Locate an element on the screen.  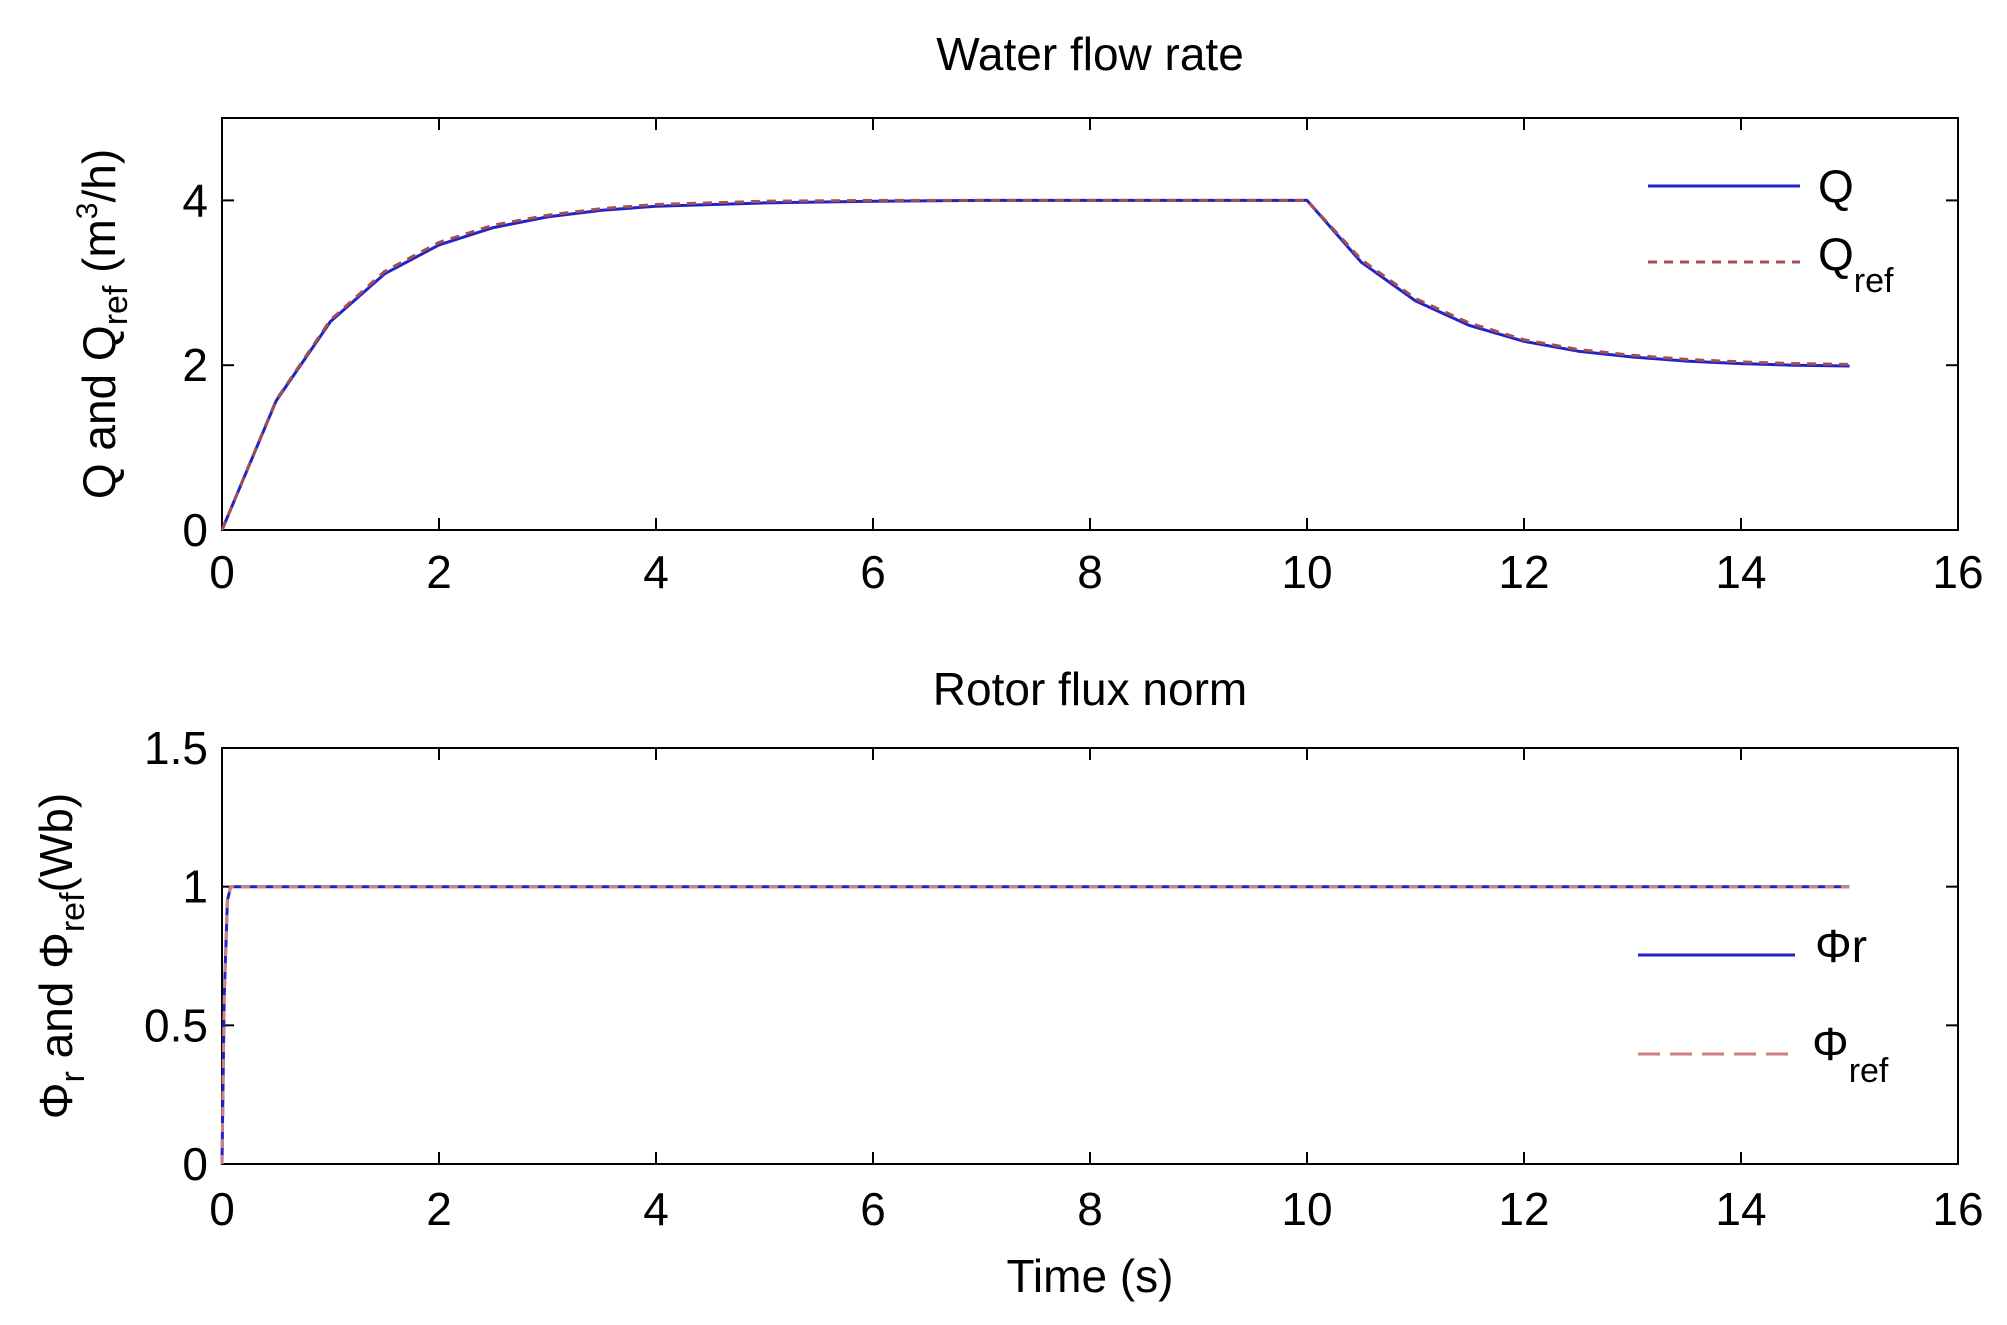
legend-label-qref: Qref is located at coordinates (1856, 264).